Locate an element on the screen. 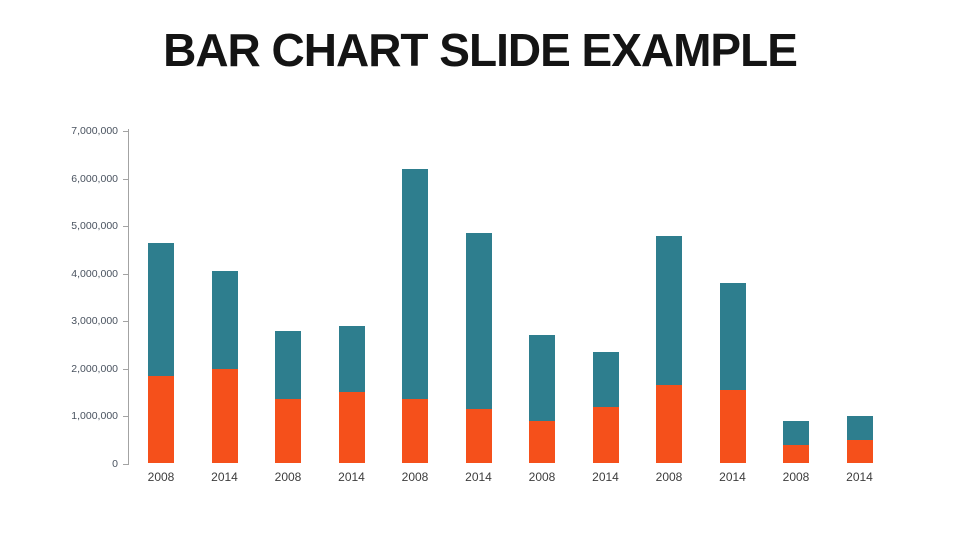  y-axis-tick-label: 2,000,000 is located at coordinates (94, 368).